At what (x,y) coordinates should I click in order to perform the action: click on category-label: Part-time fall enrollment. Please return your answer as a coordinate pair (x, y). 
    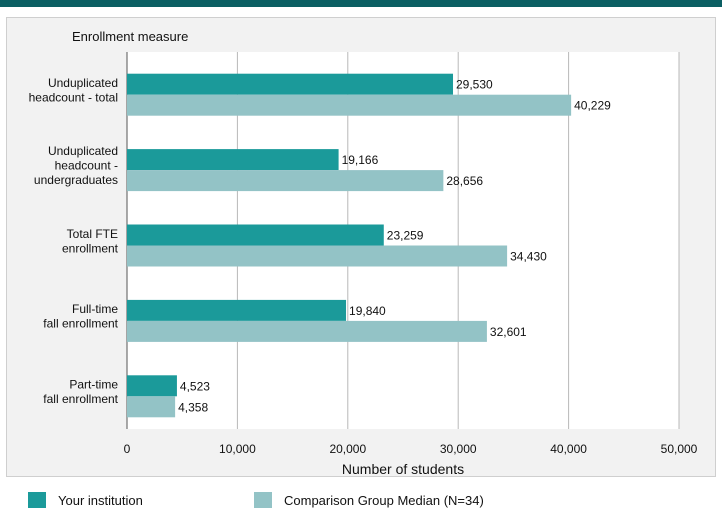
    Looking at the image, I should click on (80, 392).